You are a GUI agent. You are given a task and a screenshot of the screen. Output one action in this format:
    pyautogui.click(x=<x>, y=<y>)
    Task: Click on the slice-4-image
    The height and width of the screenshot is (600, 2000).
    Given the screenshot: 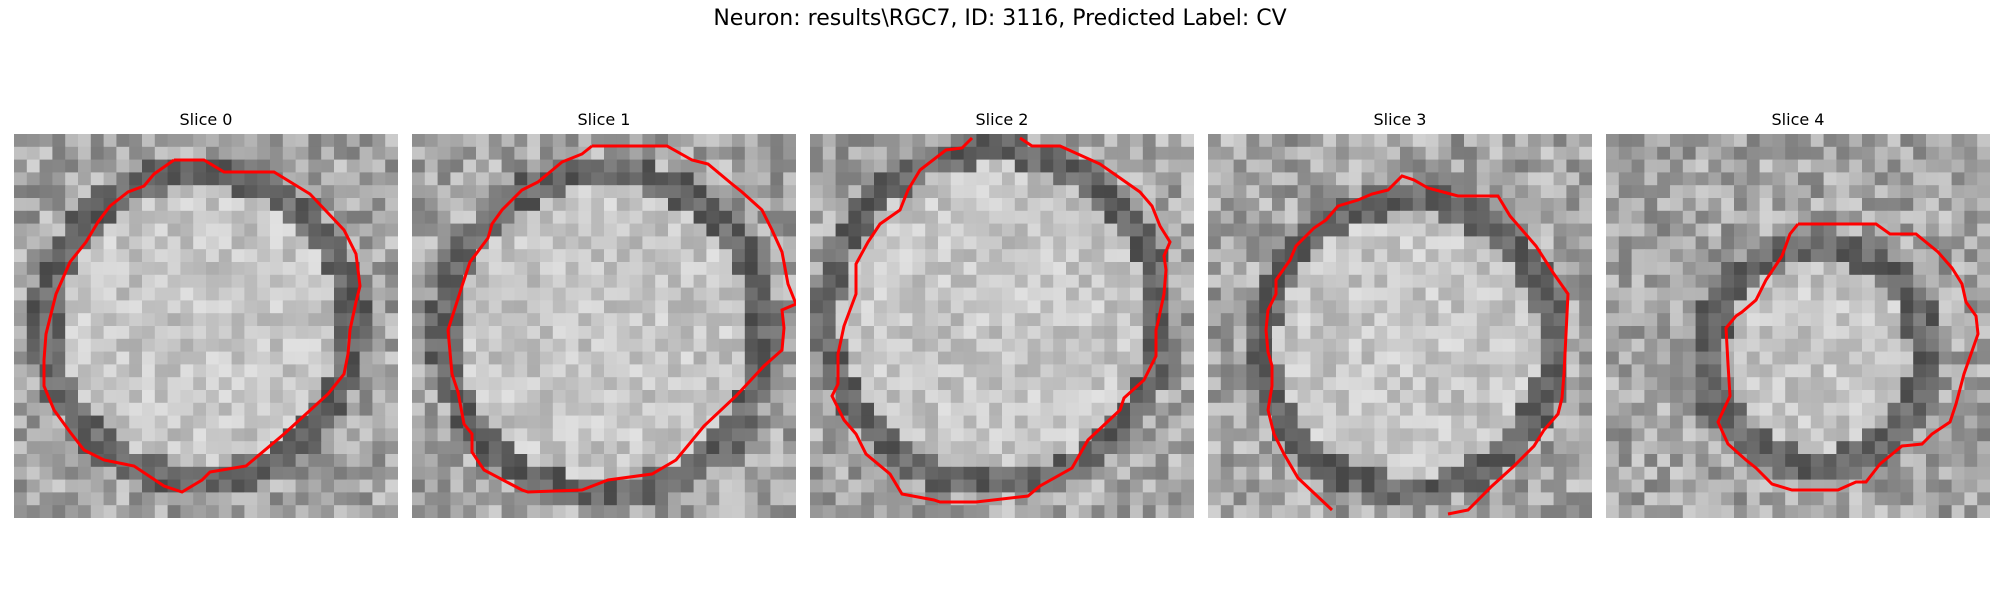 What is the action you would take?
    pyautogui.click(x=1798, y=326)
    